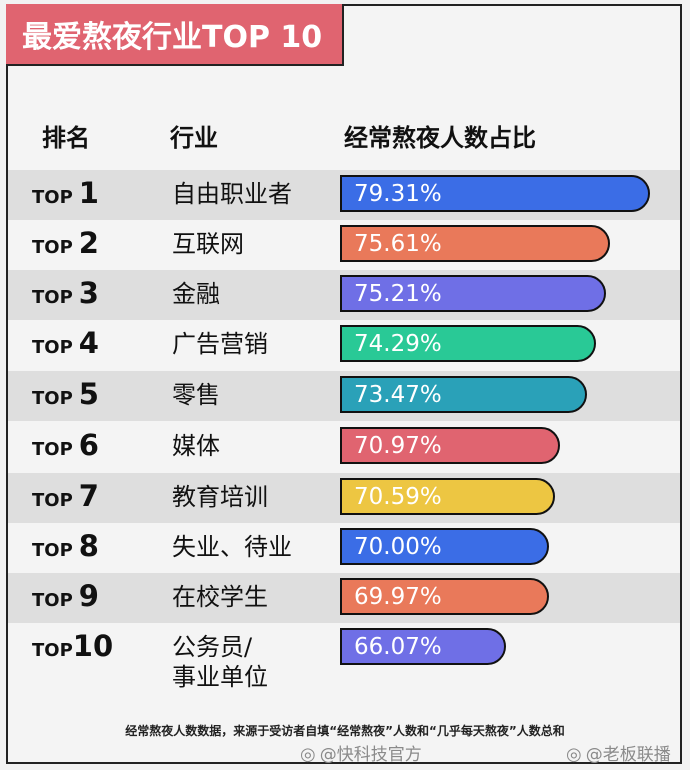 The height and width of the screenshot is (770, 690). I want to click on bar-value-label: 79.31%, so click(398, 193).